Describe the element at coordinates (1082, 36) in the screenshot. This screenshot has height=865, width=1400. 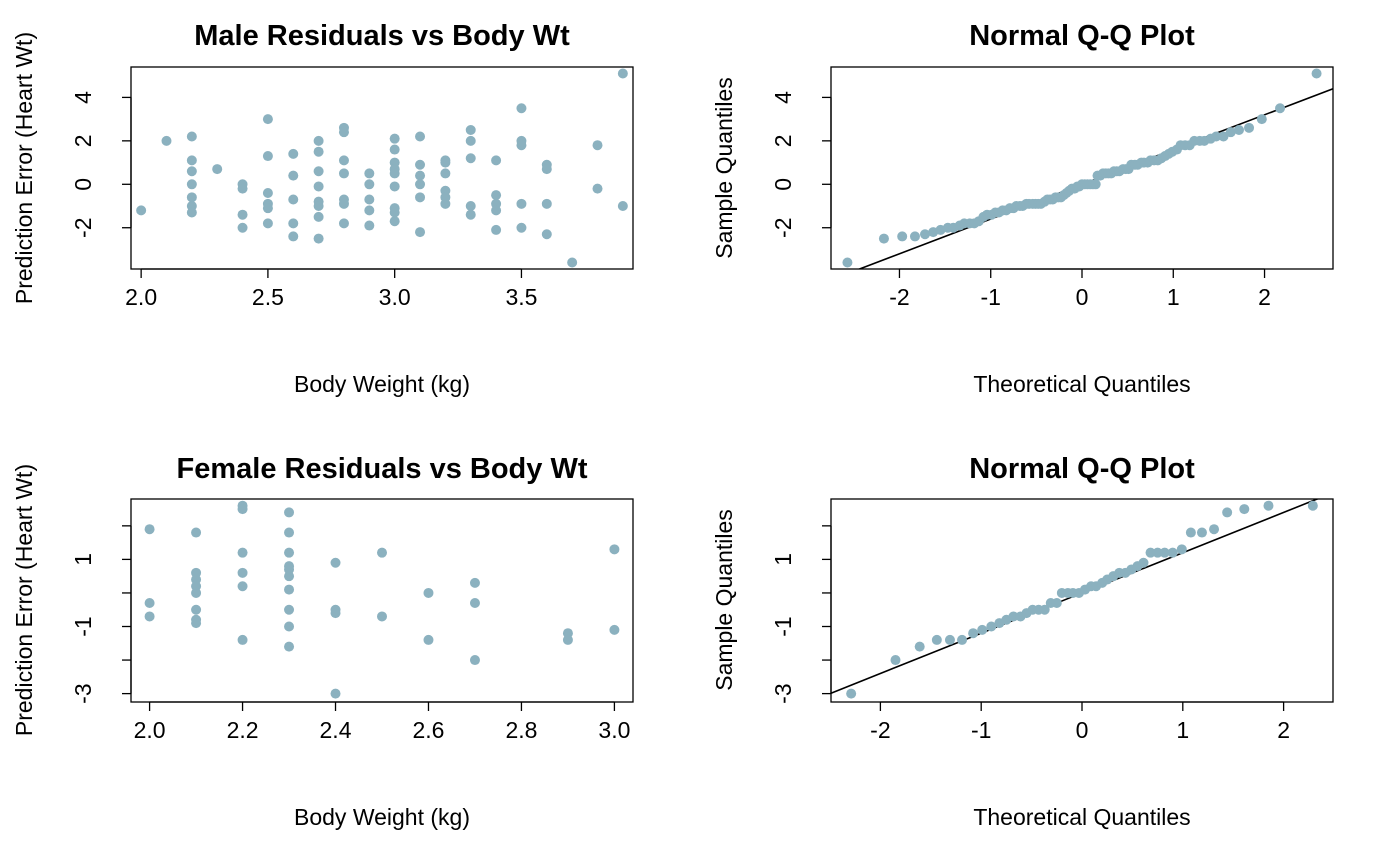
I see `chart-title: Normal Q-Q Plot` at that location.